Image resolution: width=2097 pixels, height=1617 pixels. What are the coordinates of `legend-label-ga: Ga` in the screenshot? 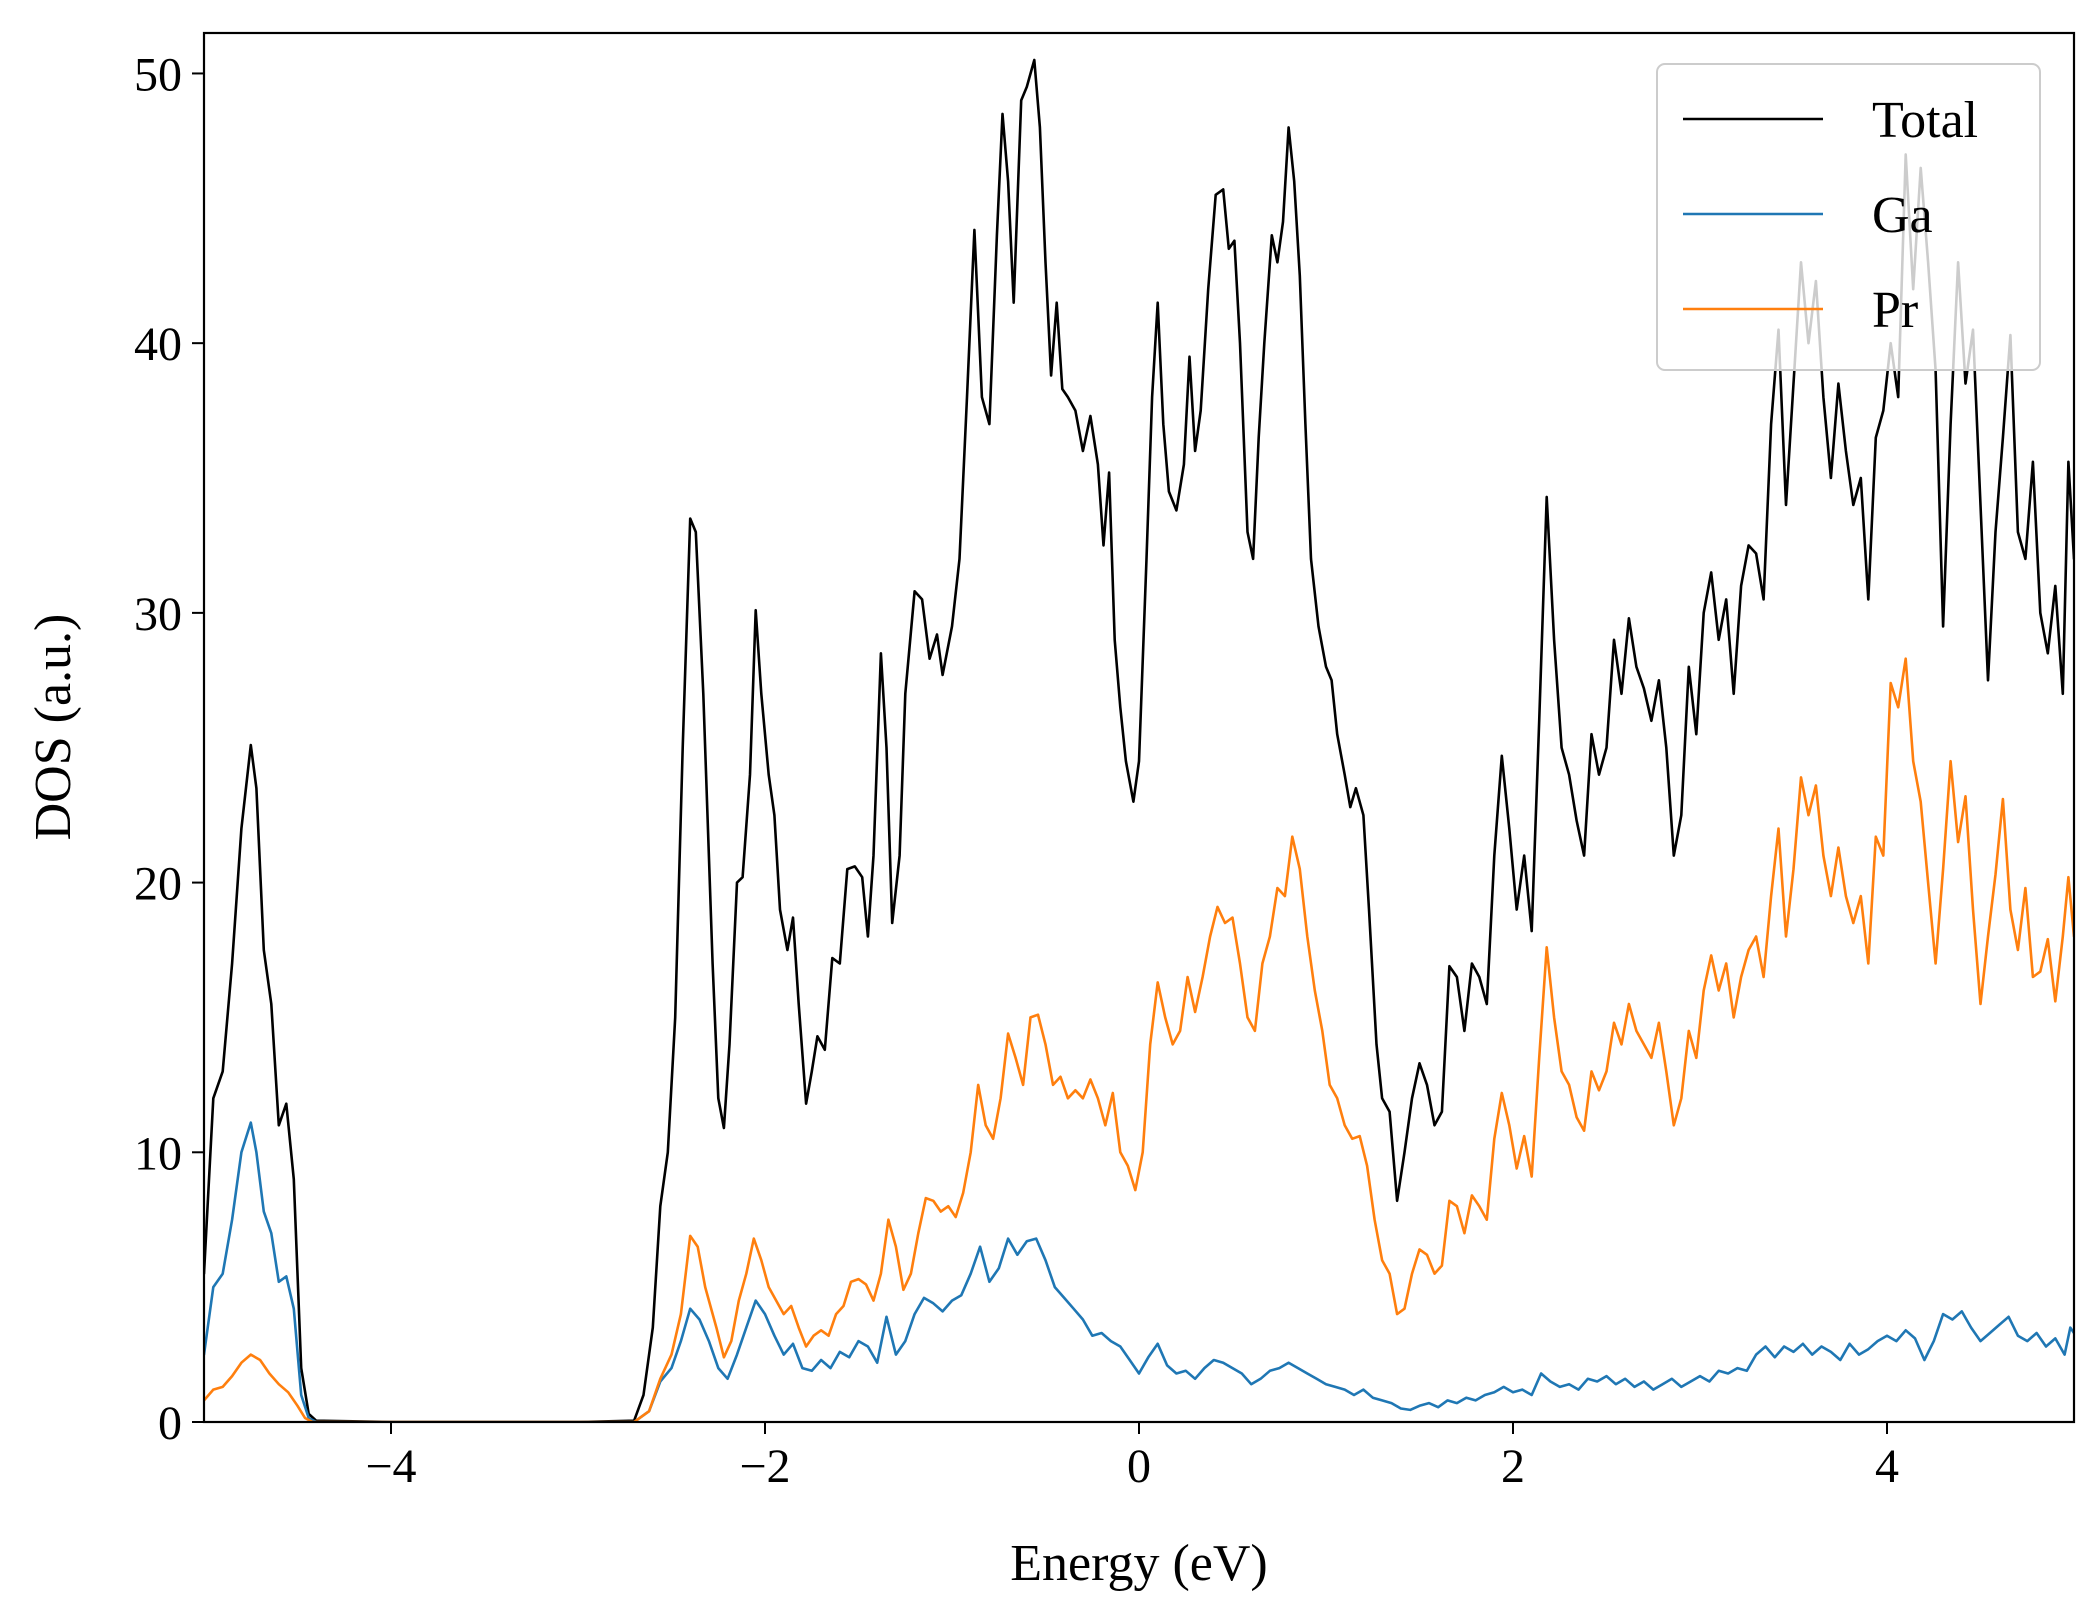 It's located at (1902, 215).